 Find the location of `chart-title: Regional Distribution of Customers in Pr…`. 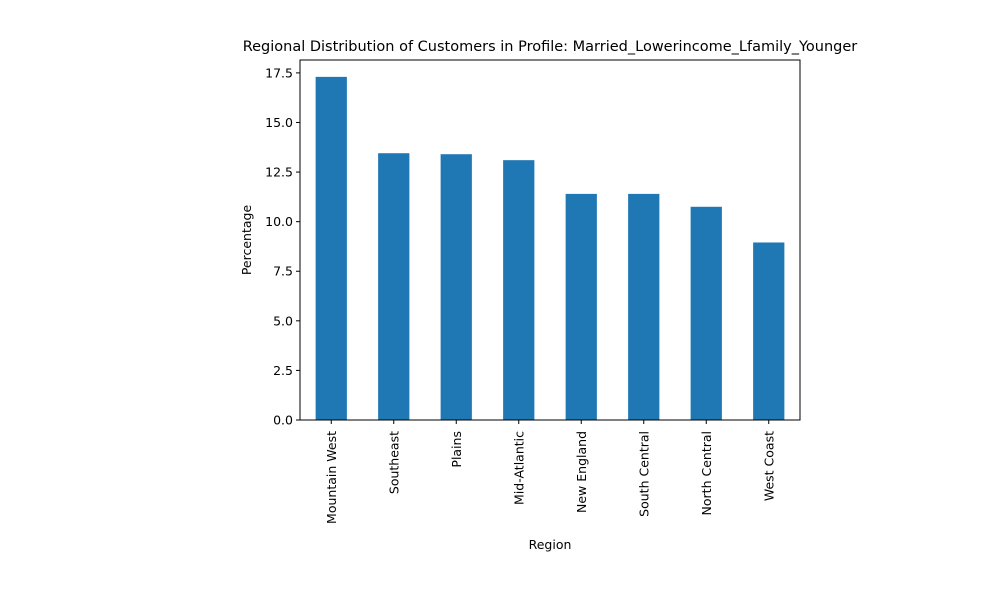

chart-title: Regional Distribution of Customers in Pr… is located at coordinates (550, 47).